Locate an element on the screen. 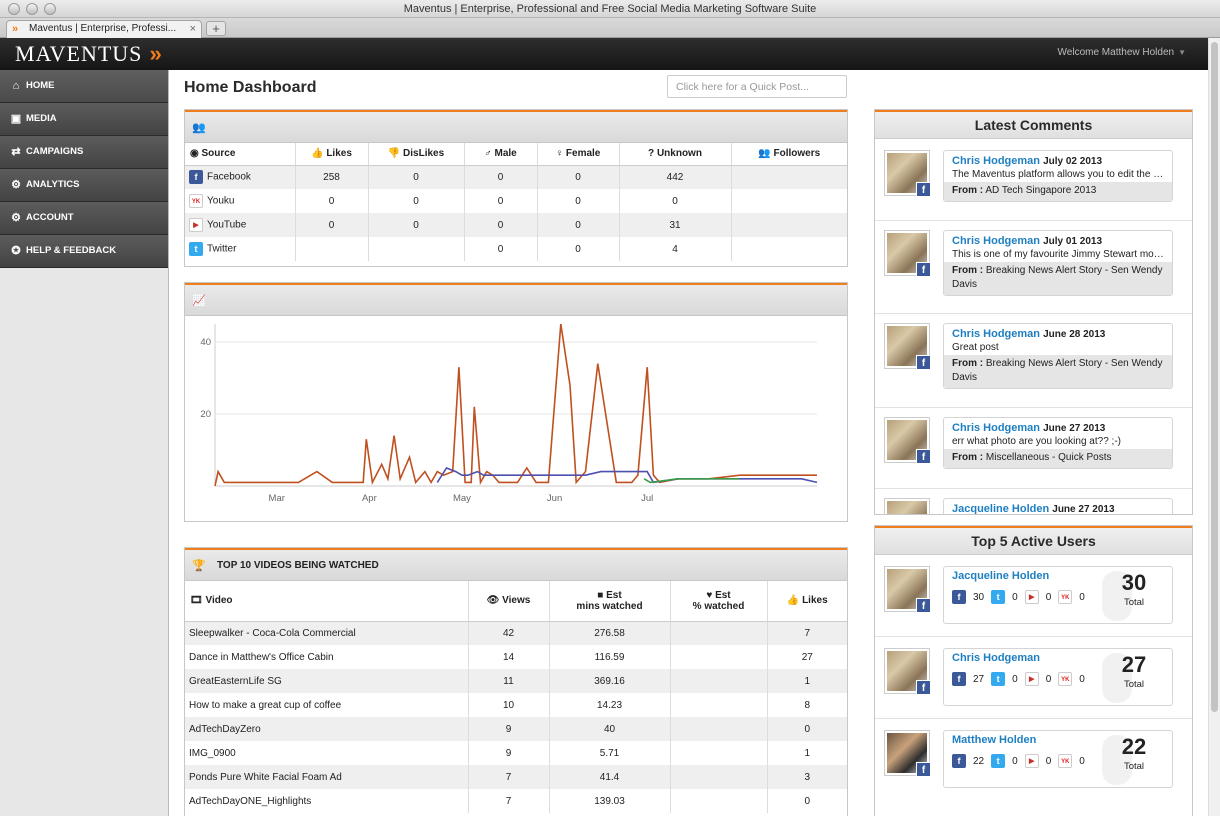 Image resolution: width=1220 pixels, height=816 pixels. total-number: 30 is located at coordinates (1134, 582).